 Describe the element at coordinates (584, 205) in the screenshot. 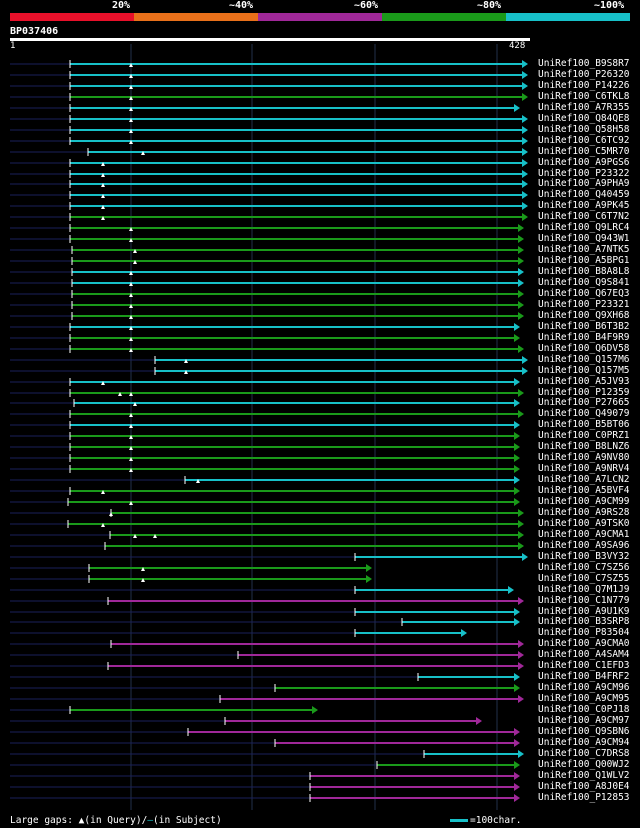

I see `hit-label: UniRef100_A9PK45` at that location.